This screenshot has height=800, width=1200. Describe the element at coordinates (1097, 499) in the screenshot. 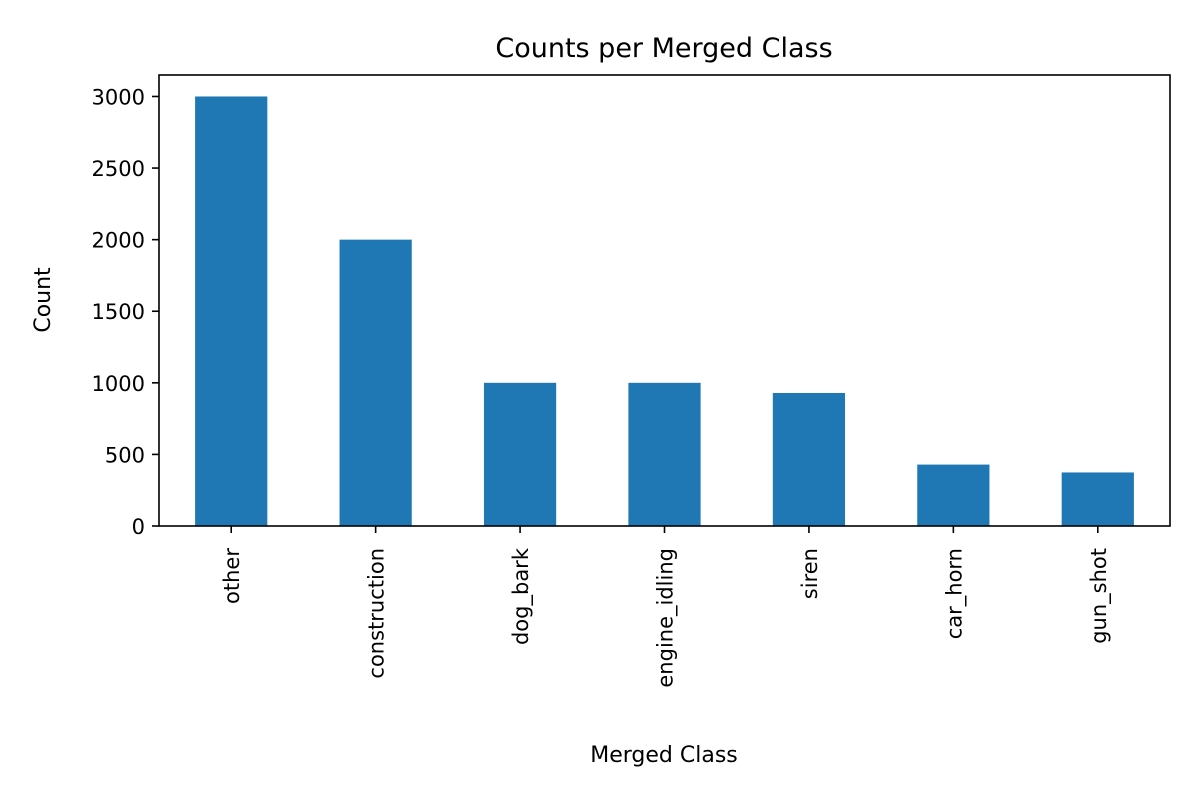

I see `bar-gun_shot` at that location.